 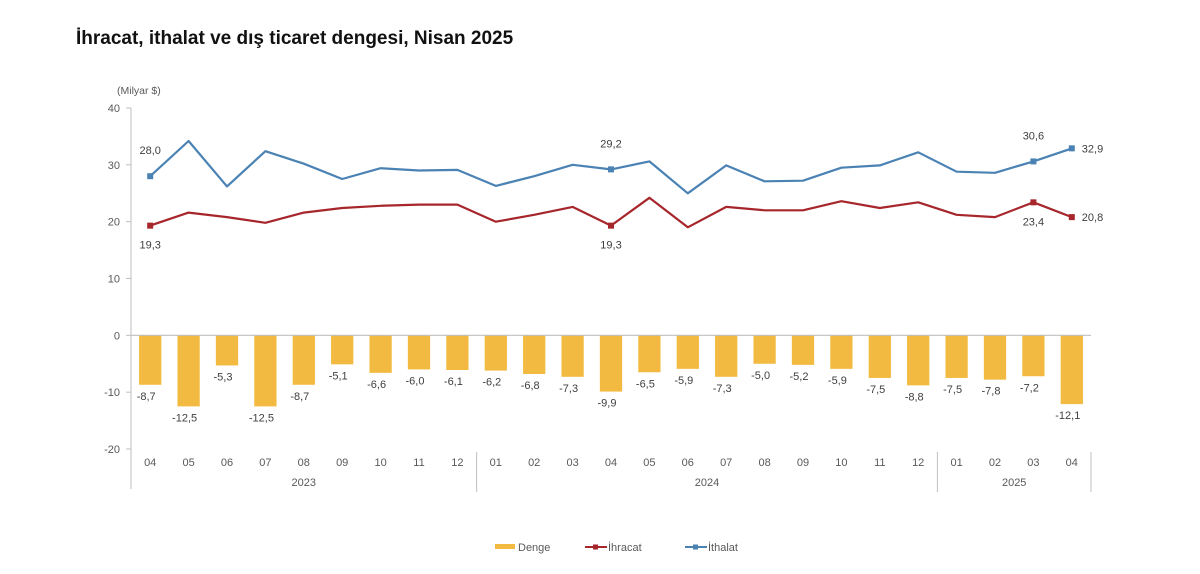 What do you see at coordinates (723, 547) in the screenshot?
I see `legend-label: İthalat` at bounding box center [723, 547].